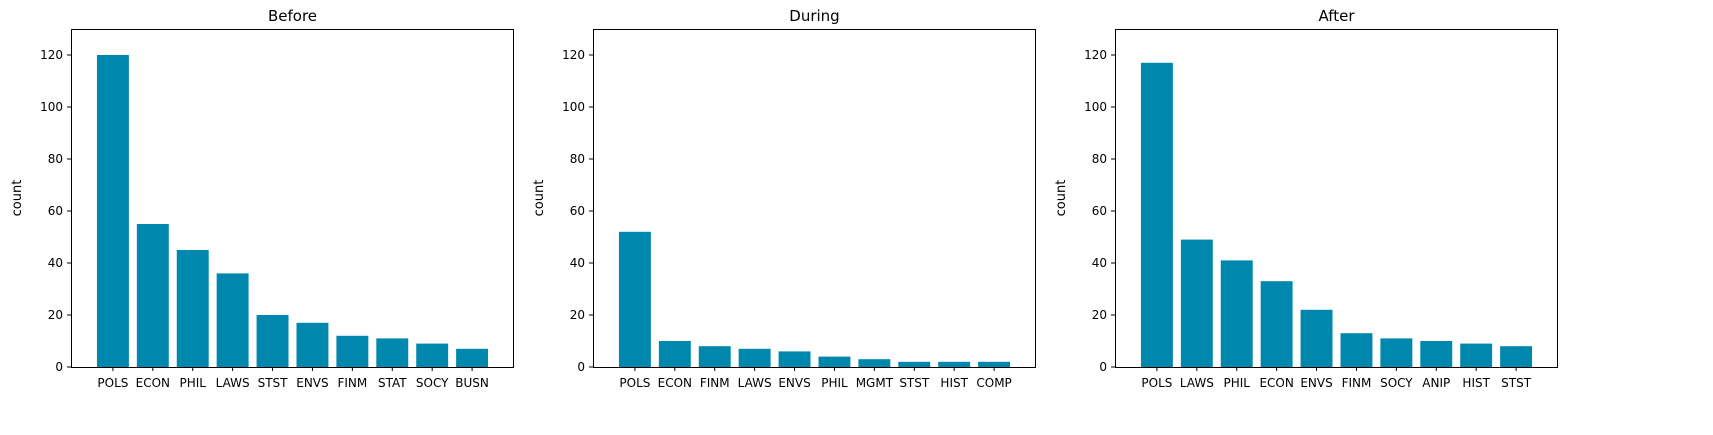 The height and width of the screenshot is (435, 1713). What do you see at coordinates (472, 383) in the screenshot?
I see `x-tick-label: BUSN` at bounding box center [472, 383].